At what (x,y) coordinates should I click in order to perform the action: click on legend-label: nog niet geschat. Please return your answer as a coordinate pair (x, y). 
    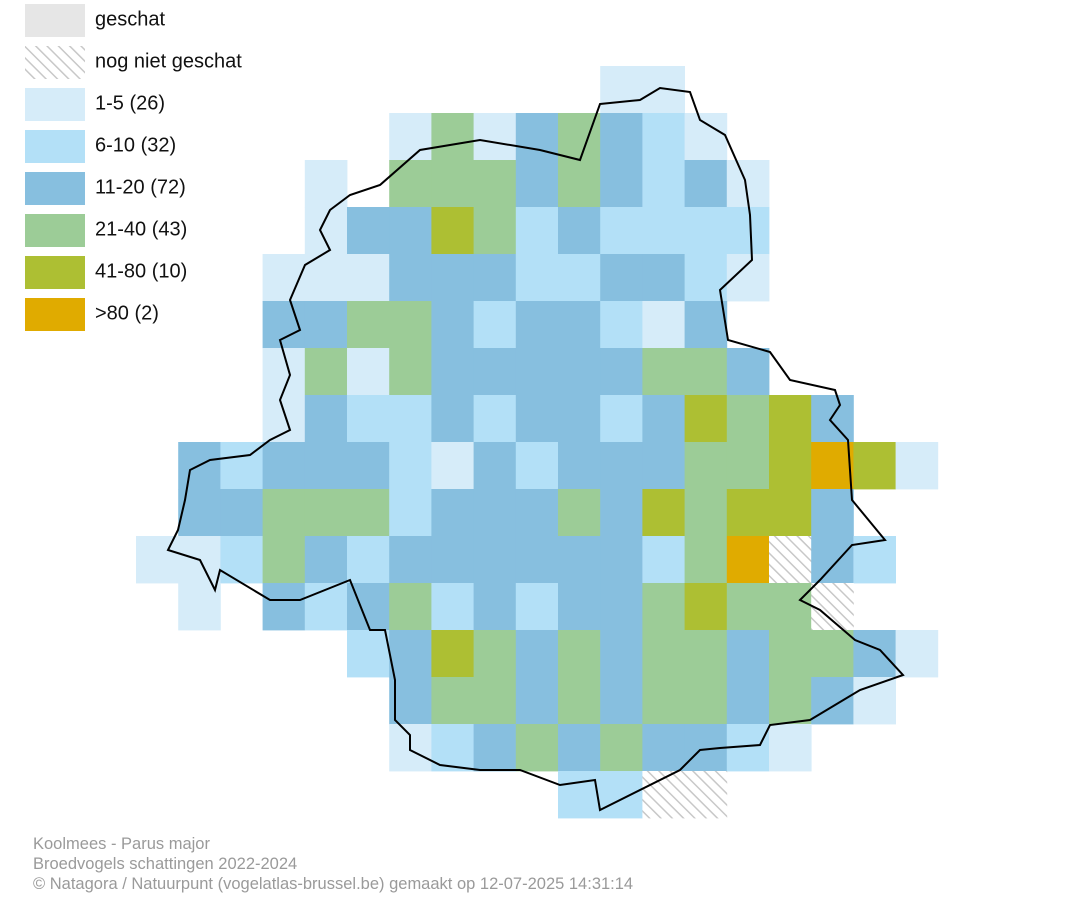
    Looking at the image, I should click on (168, 61).